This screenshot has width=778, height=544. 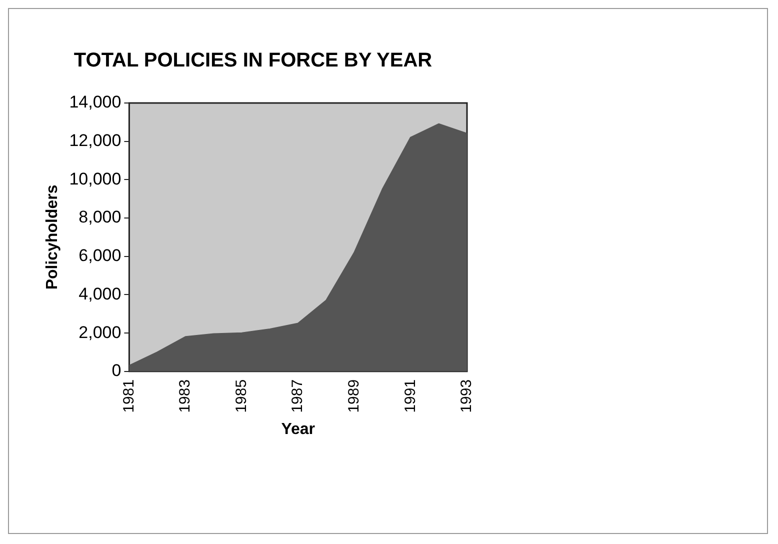 What do you see at coordinates (95, 102) in the screenshot?
I see `y-tick-label: 14,000` at bounding box center [95, 102].